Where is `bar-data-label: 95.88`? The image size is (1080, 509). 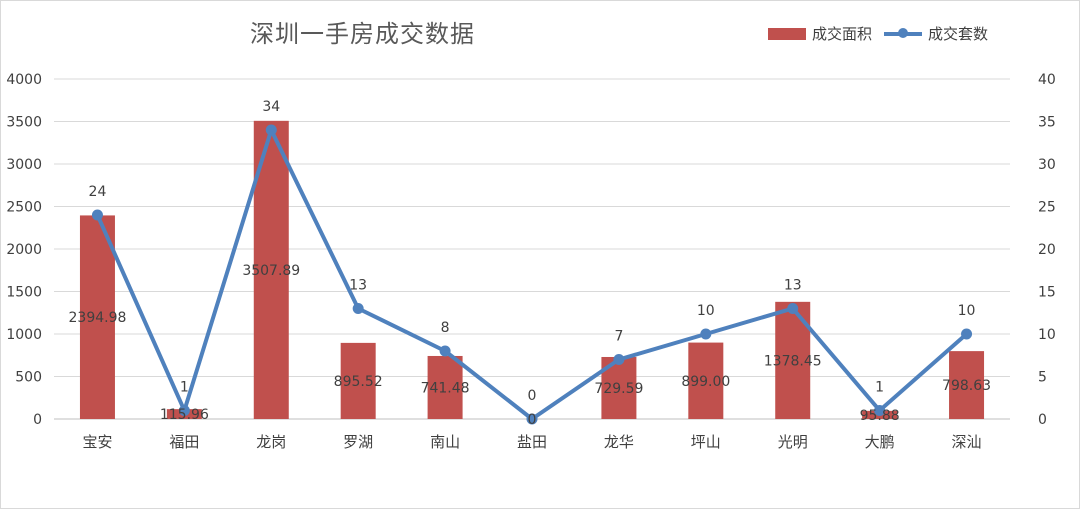
bar-data-label: 95.88 is located at coordinates (880, 416).